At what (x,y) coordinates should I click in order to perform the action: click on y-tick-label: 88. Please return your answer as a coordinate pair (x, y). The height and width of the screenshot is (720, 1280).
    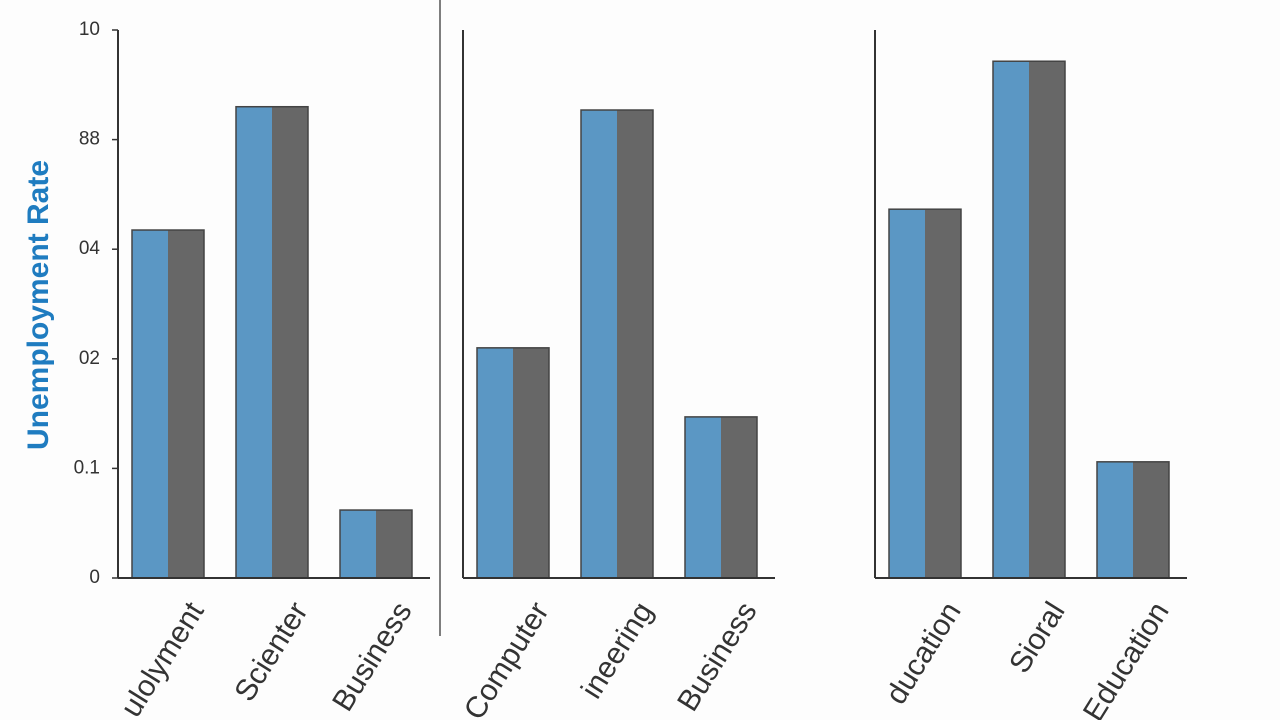
    Looking at the image, I should click on (89, 139).